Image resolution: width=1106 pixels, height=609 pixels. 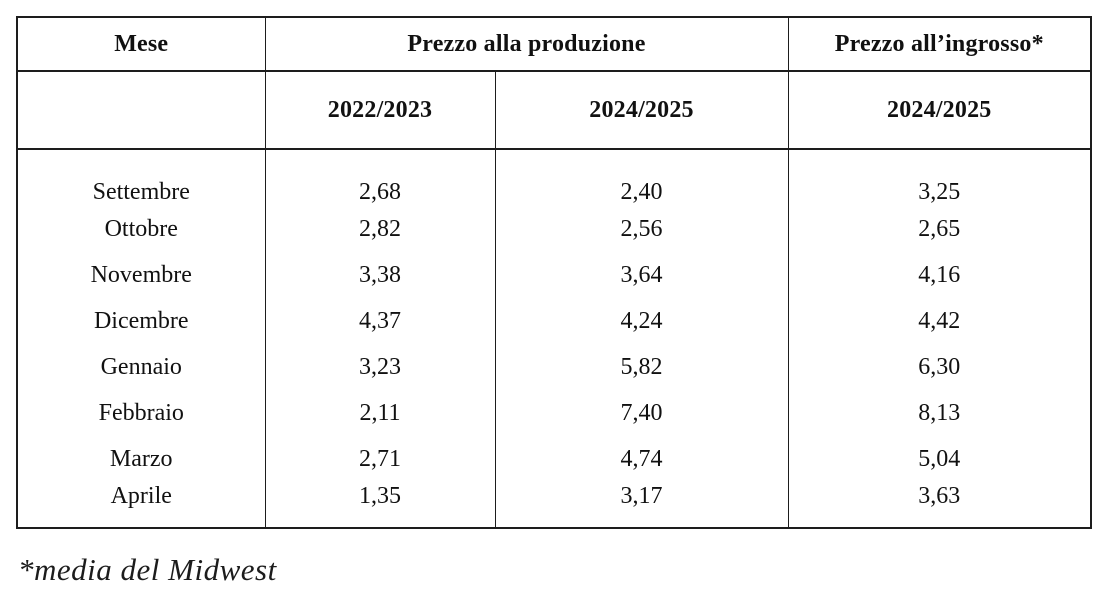 I want to click on cell-ingrosso-2024-2025: 8,13, so click(x=939, y=413).